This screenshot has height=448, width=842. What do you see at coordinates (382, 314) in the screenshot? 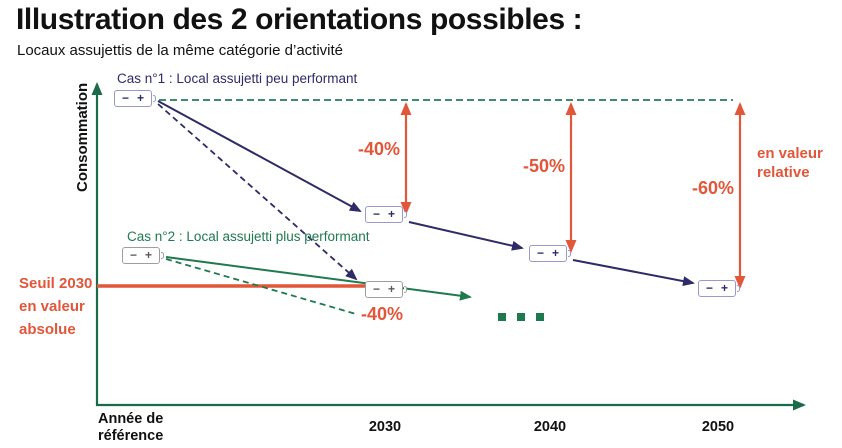
I see `reduction-pct-2030-case2: -40%` at bounding box center [382, 314].